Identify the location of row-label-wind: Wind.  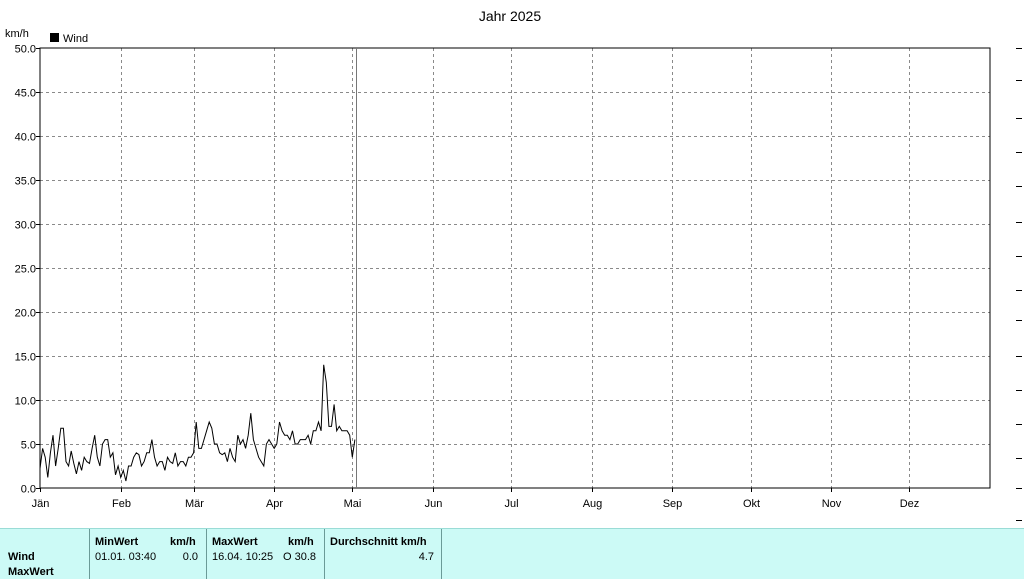
(21, 557).